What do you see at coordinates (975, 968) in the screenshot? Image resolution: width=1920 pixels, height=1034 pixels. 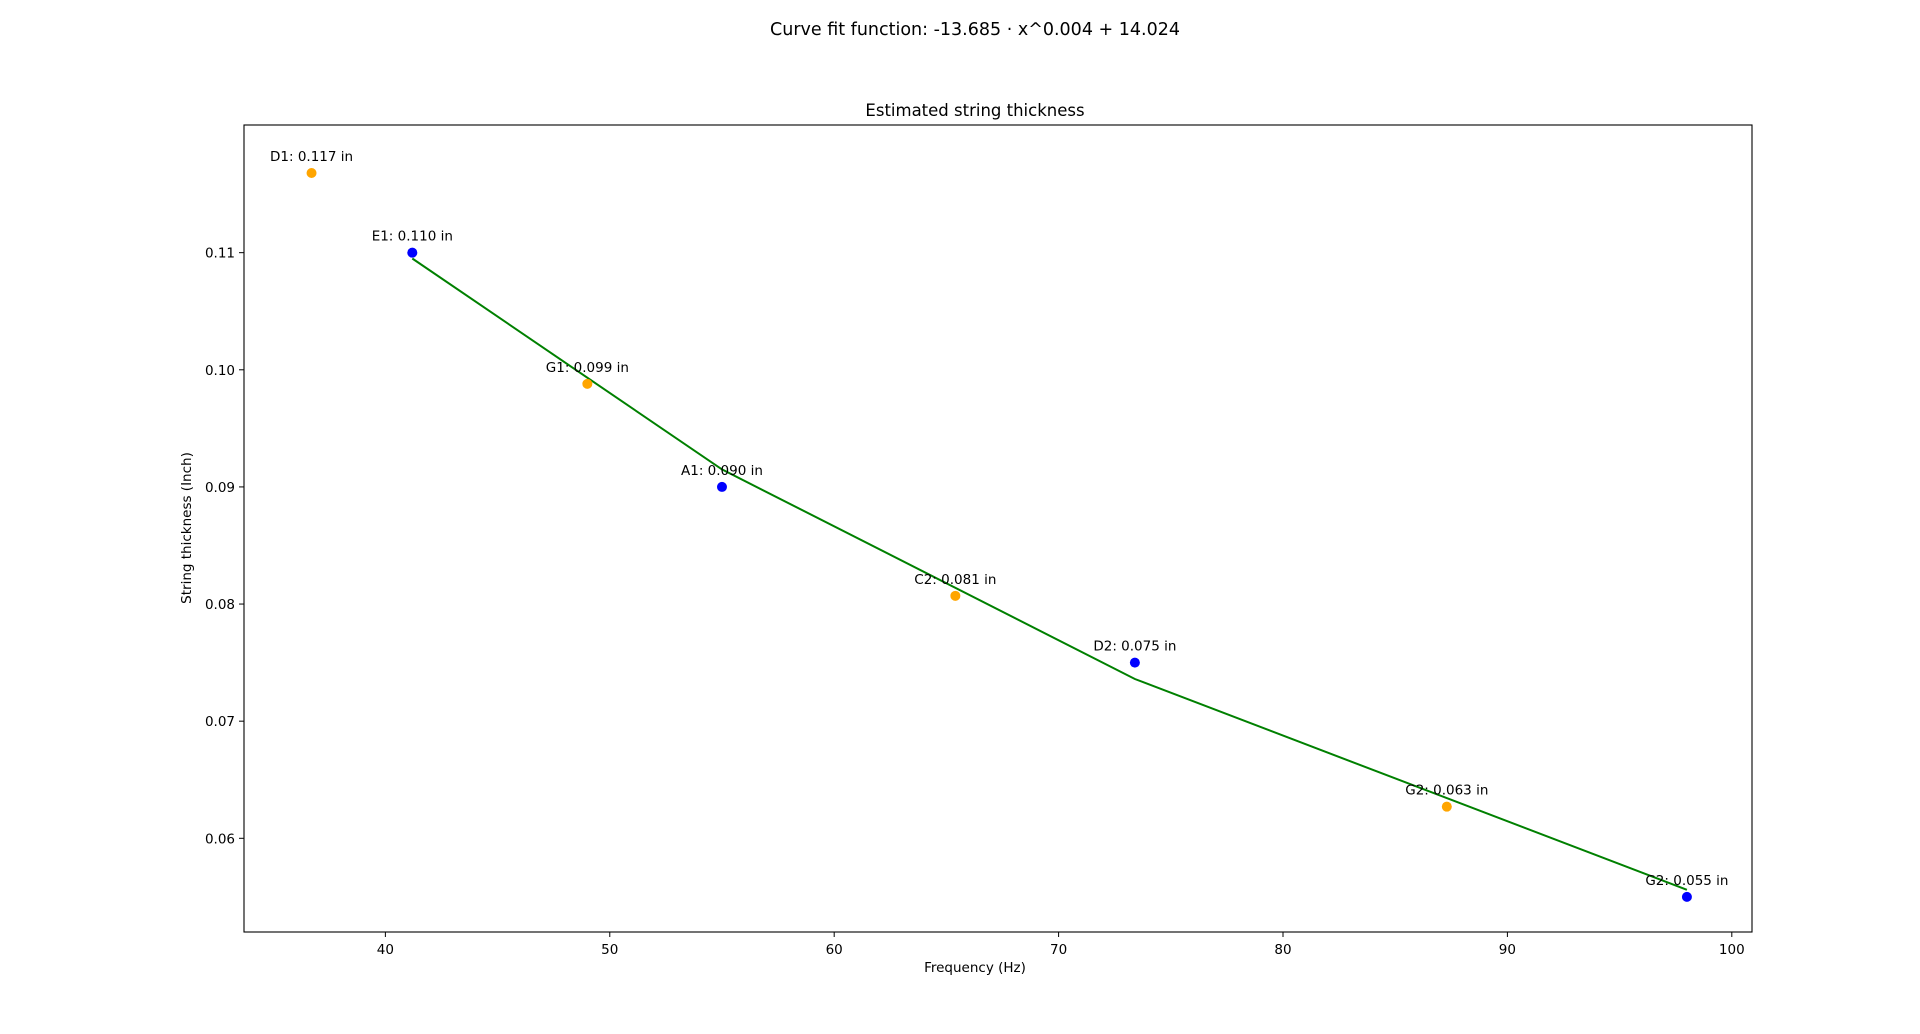 I see `x-axis-label: Frequency (Hz)` at bounding box center [975, 968].